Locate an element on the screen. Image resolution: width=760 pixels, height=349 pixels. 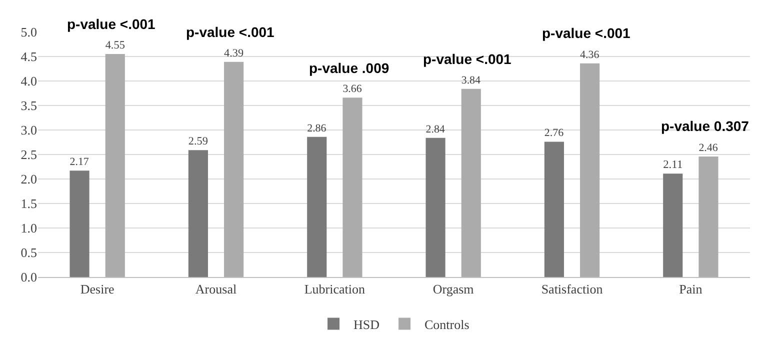
data-label: 2.84 is located at coordinates (436, 129).